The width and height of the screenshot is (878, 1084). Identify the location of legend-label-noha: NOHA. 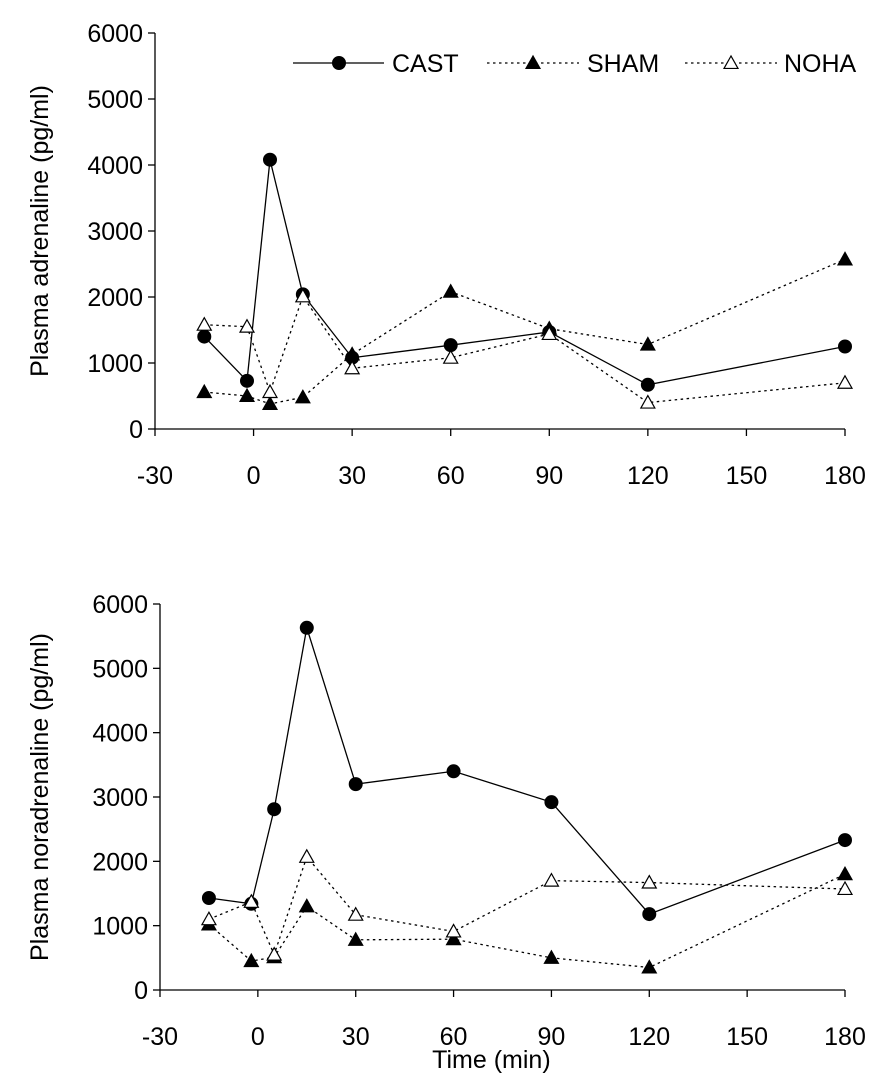
(820, 64).